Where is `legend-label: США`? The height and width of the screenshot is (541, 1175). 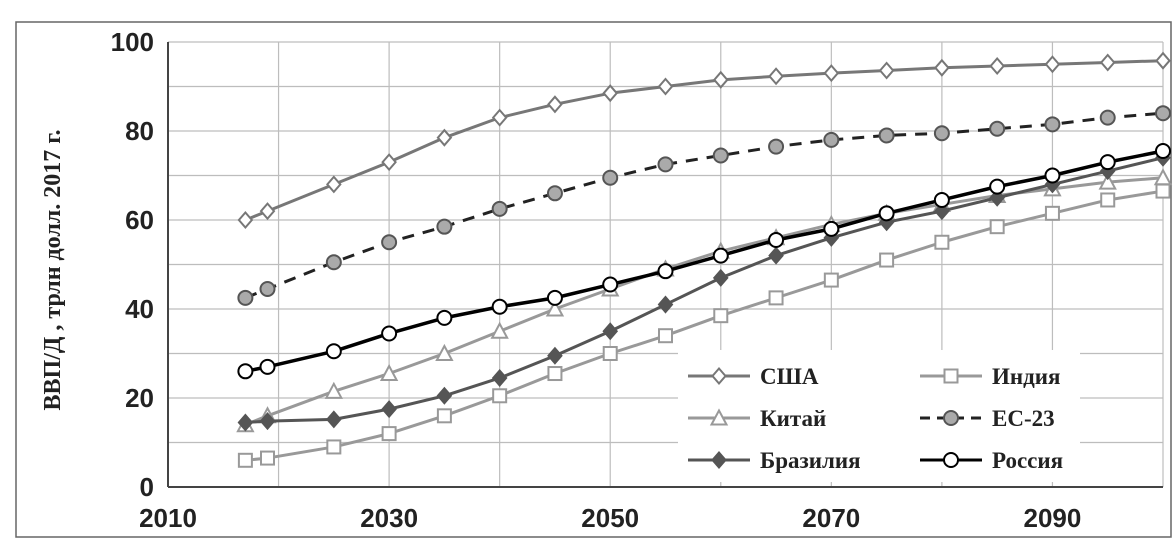
legend-label: США is located at coordinates (789, 376).